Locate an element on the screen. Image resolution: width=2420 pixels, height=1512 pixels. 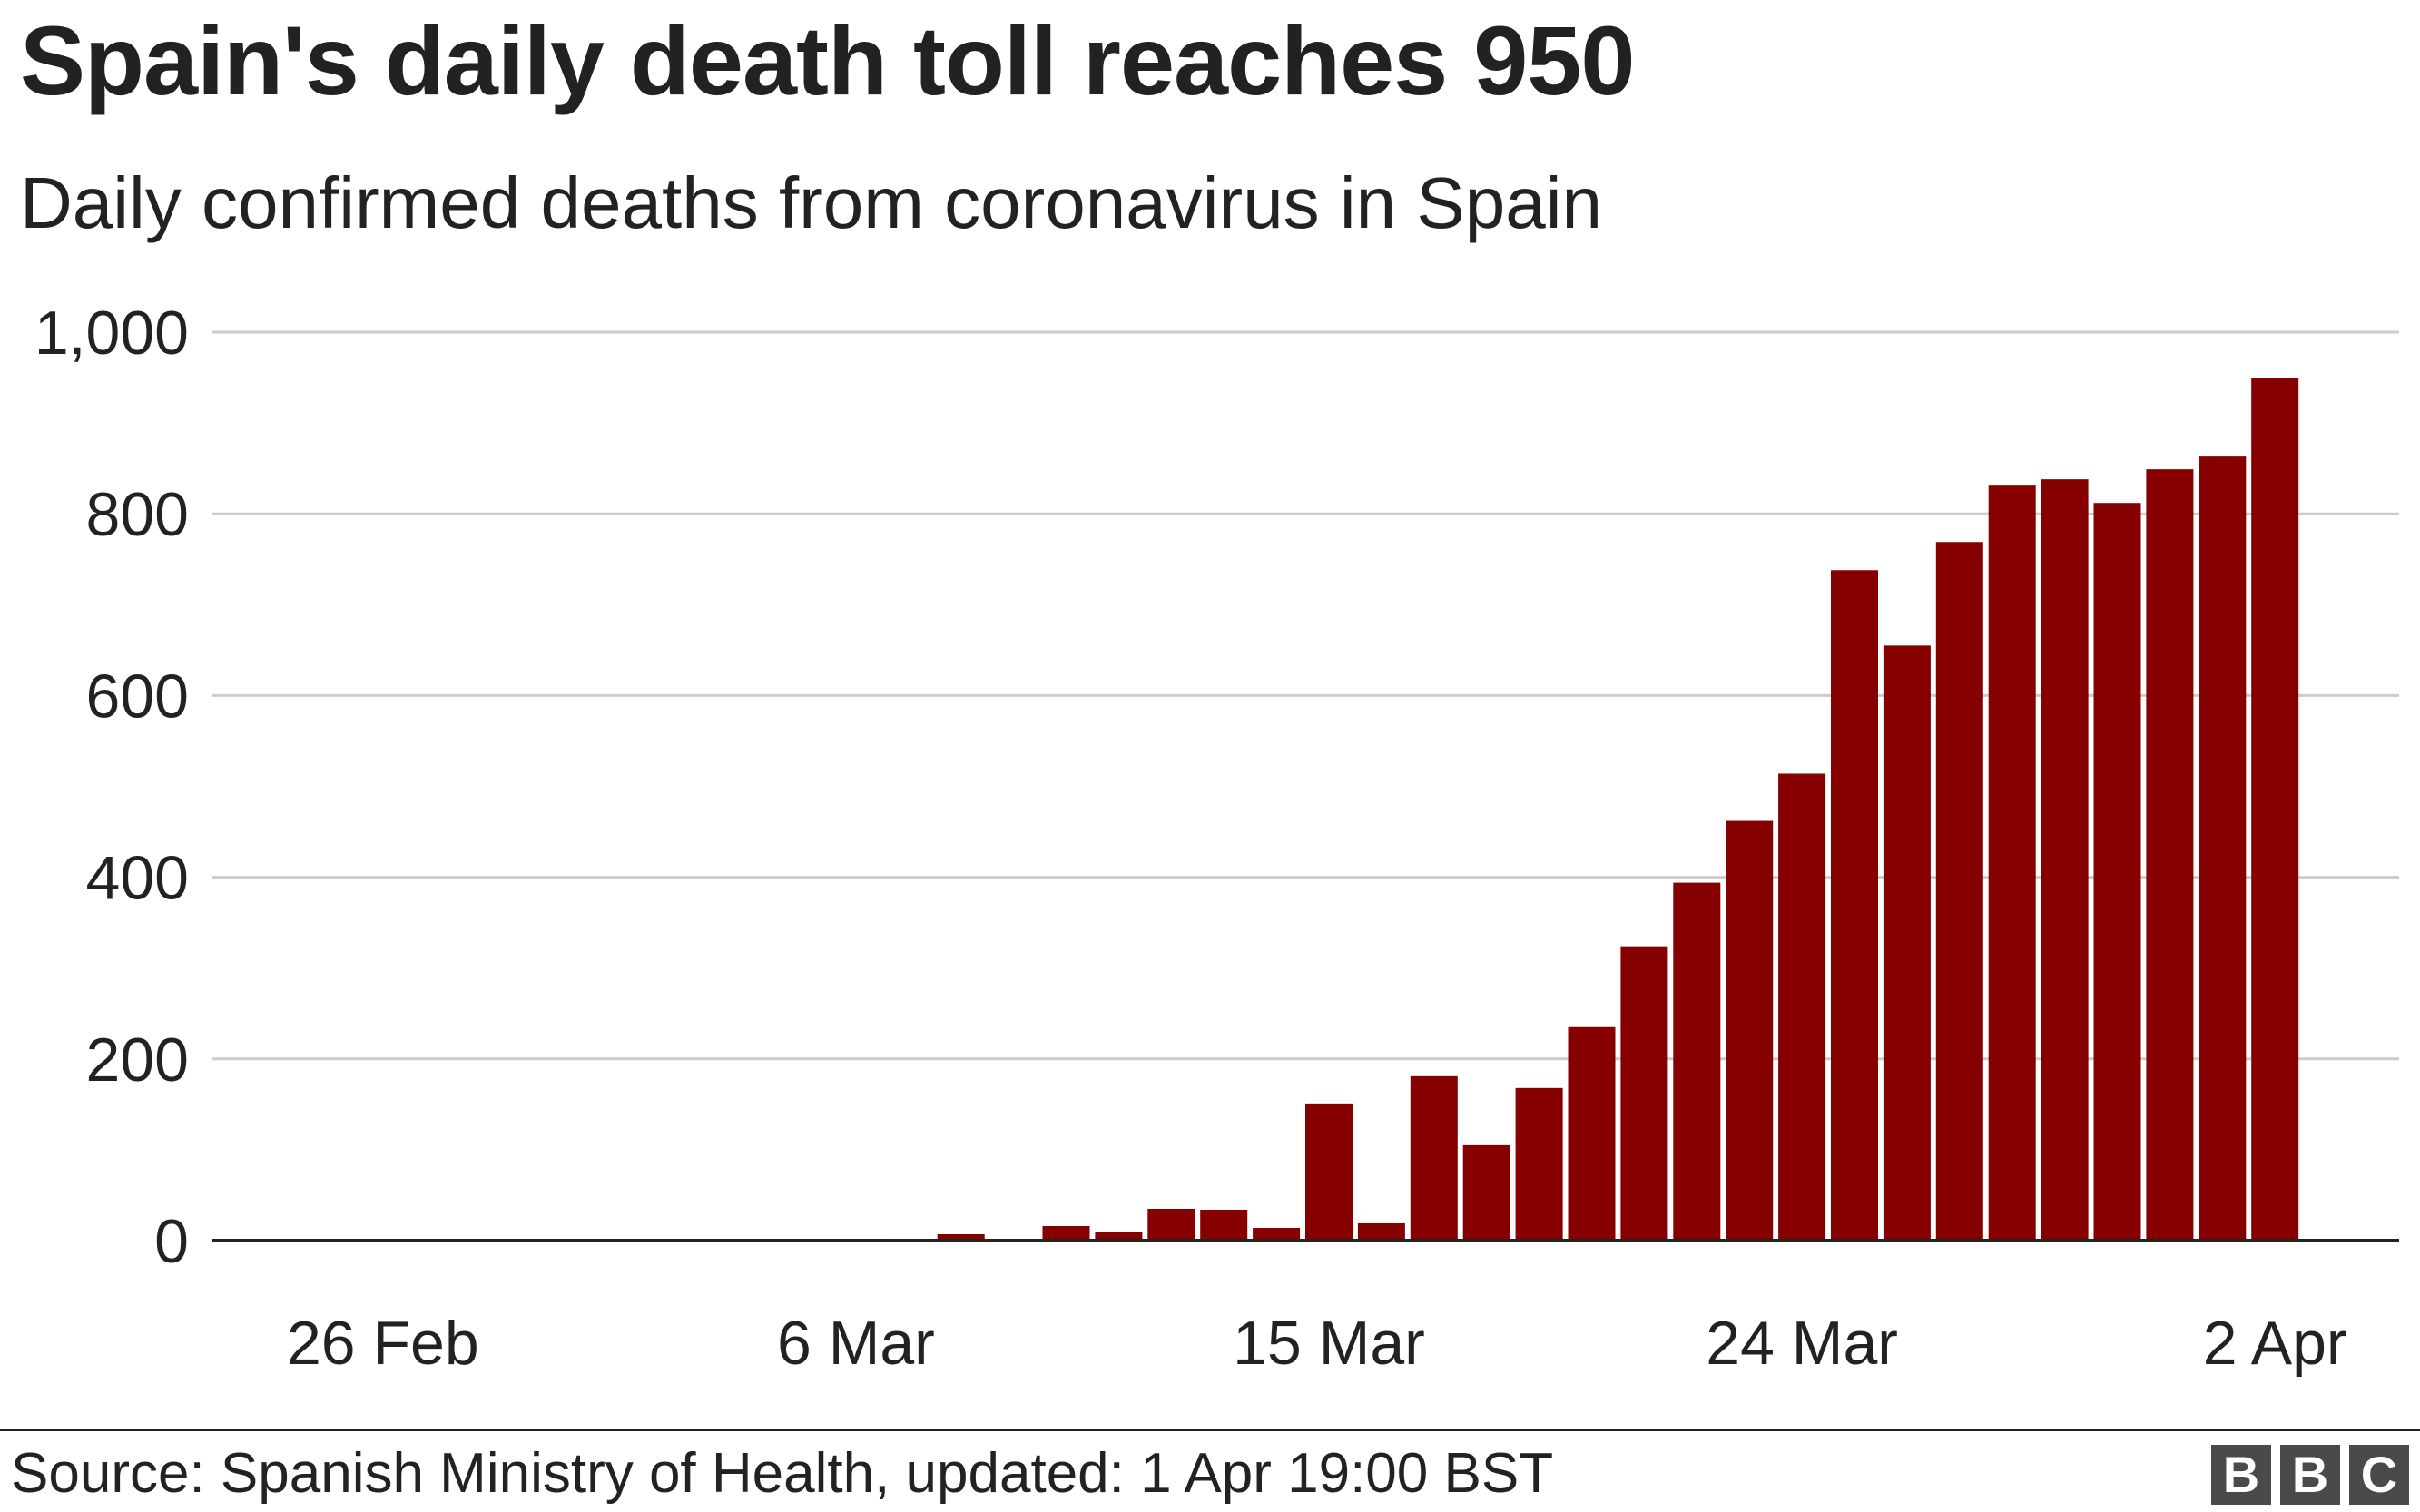
bar-15-mar is located at coordinates (1329, 1172).